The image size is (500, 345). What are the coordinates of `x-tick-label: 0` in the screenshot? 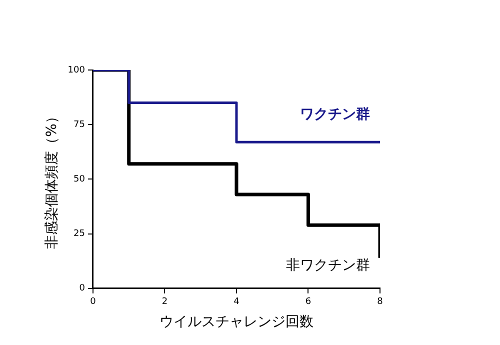 It's located at (93, 302).